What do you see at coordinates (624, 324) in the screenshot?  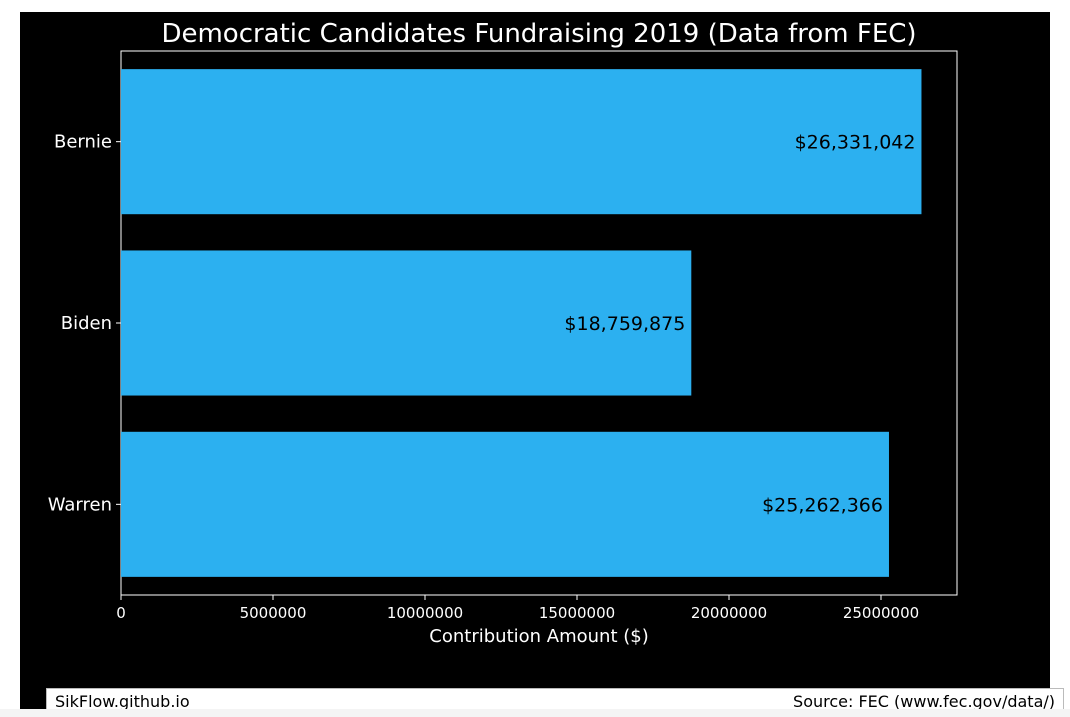 I see `data-label-biden: $18,759,875` at bounding box center [624, 324].